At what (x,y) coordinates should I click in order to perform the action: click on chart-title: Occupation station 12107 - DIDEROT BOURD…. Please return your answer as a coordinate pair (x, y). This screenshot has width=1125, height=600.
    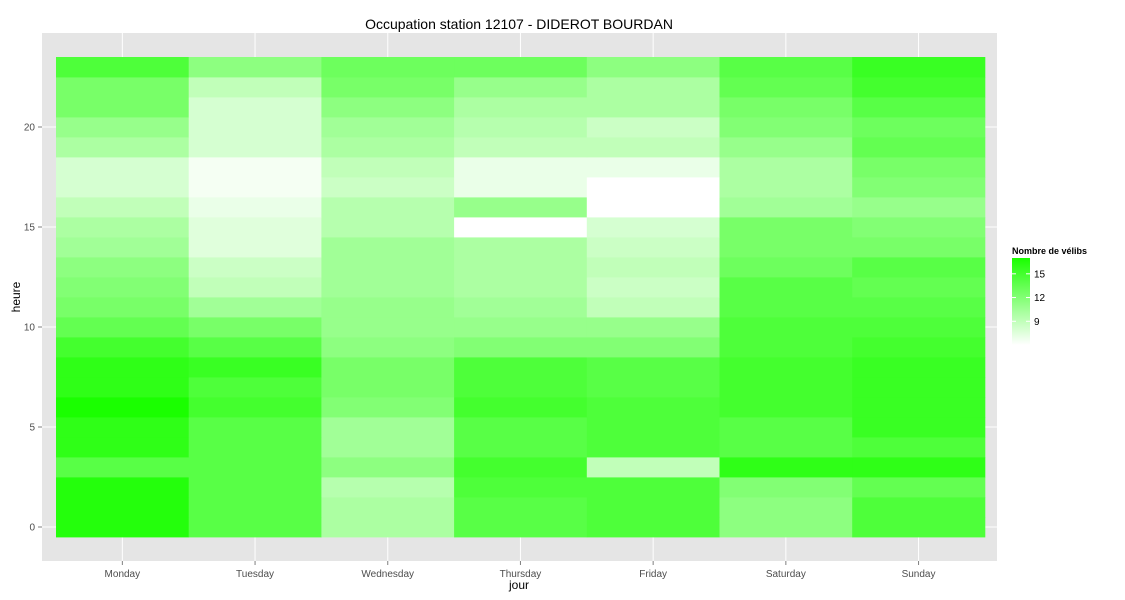
    Looking at the image, I should click on (519, 24).